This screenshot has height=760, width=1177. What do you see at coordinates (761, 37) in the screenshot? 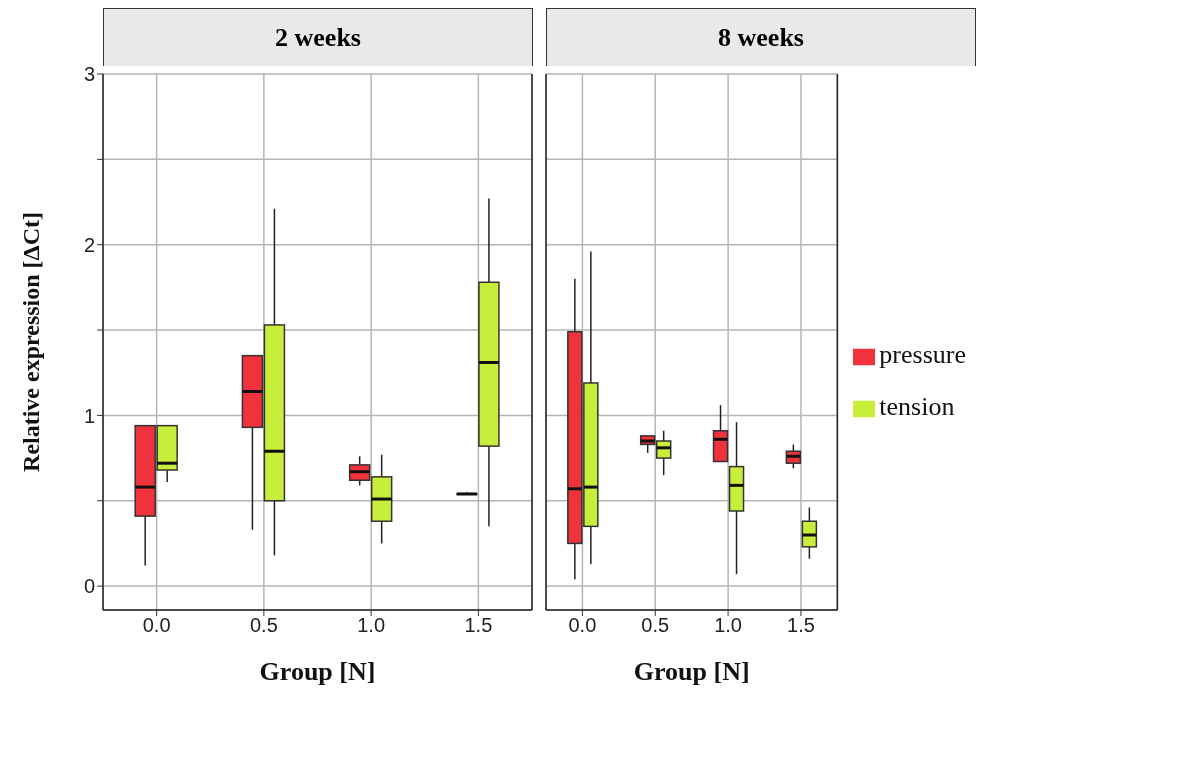
I see `chart-title: 8 weeks` at bounding box center [761, 37].